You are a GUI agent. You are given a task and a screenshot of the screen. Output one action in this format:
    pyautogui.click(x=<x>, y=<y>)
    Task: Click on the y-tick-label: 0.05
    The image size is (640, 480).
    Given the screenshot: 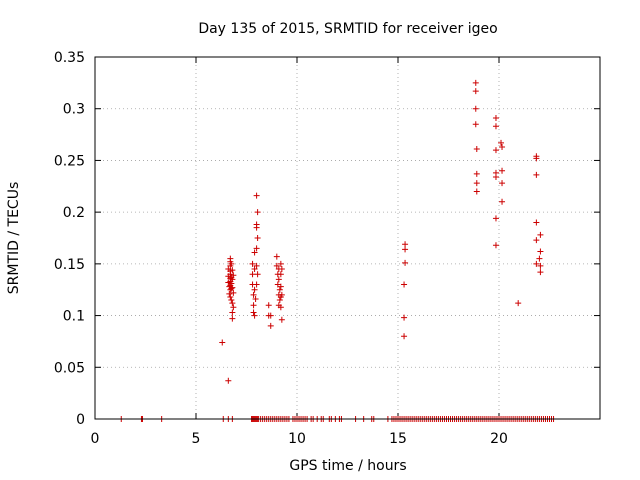 What is the action you would take?
    pyautogui.click(x=69, y=368)
    